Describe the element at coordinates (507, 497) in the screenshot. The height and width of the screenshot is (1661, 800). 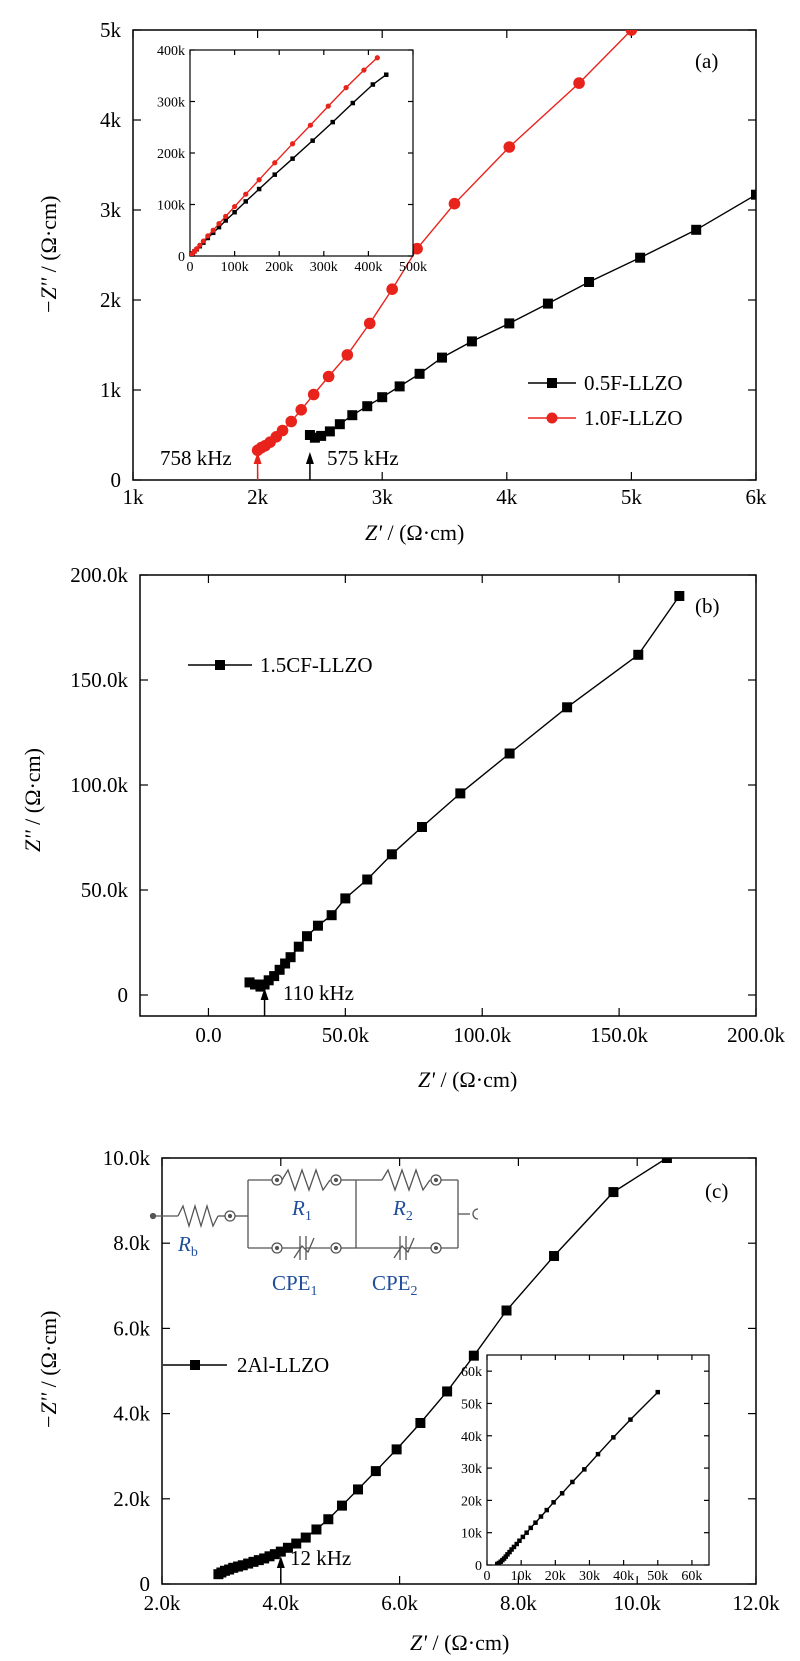
I see `x-tick-label: 4k` at that location.